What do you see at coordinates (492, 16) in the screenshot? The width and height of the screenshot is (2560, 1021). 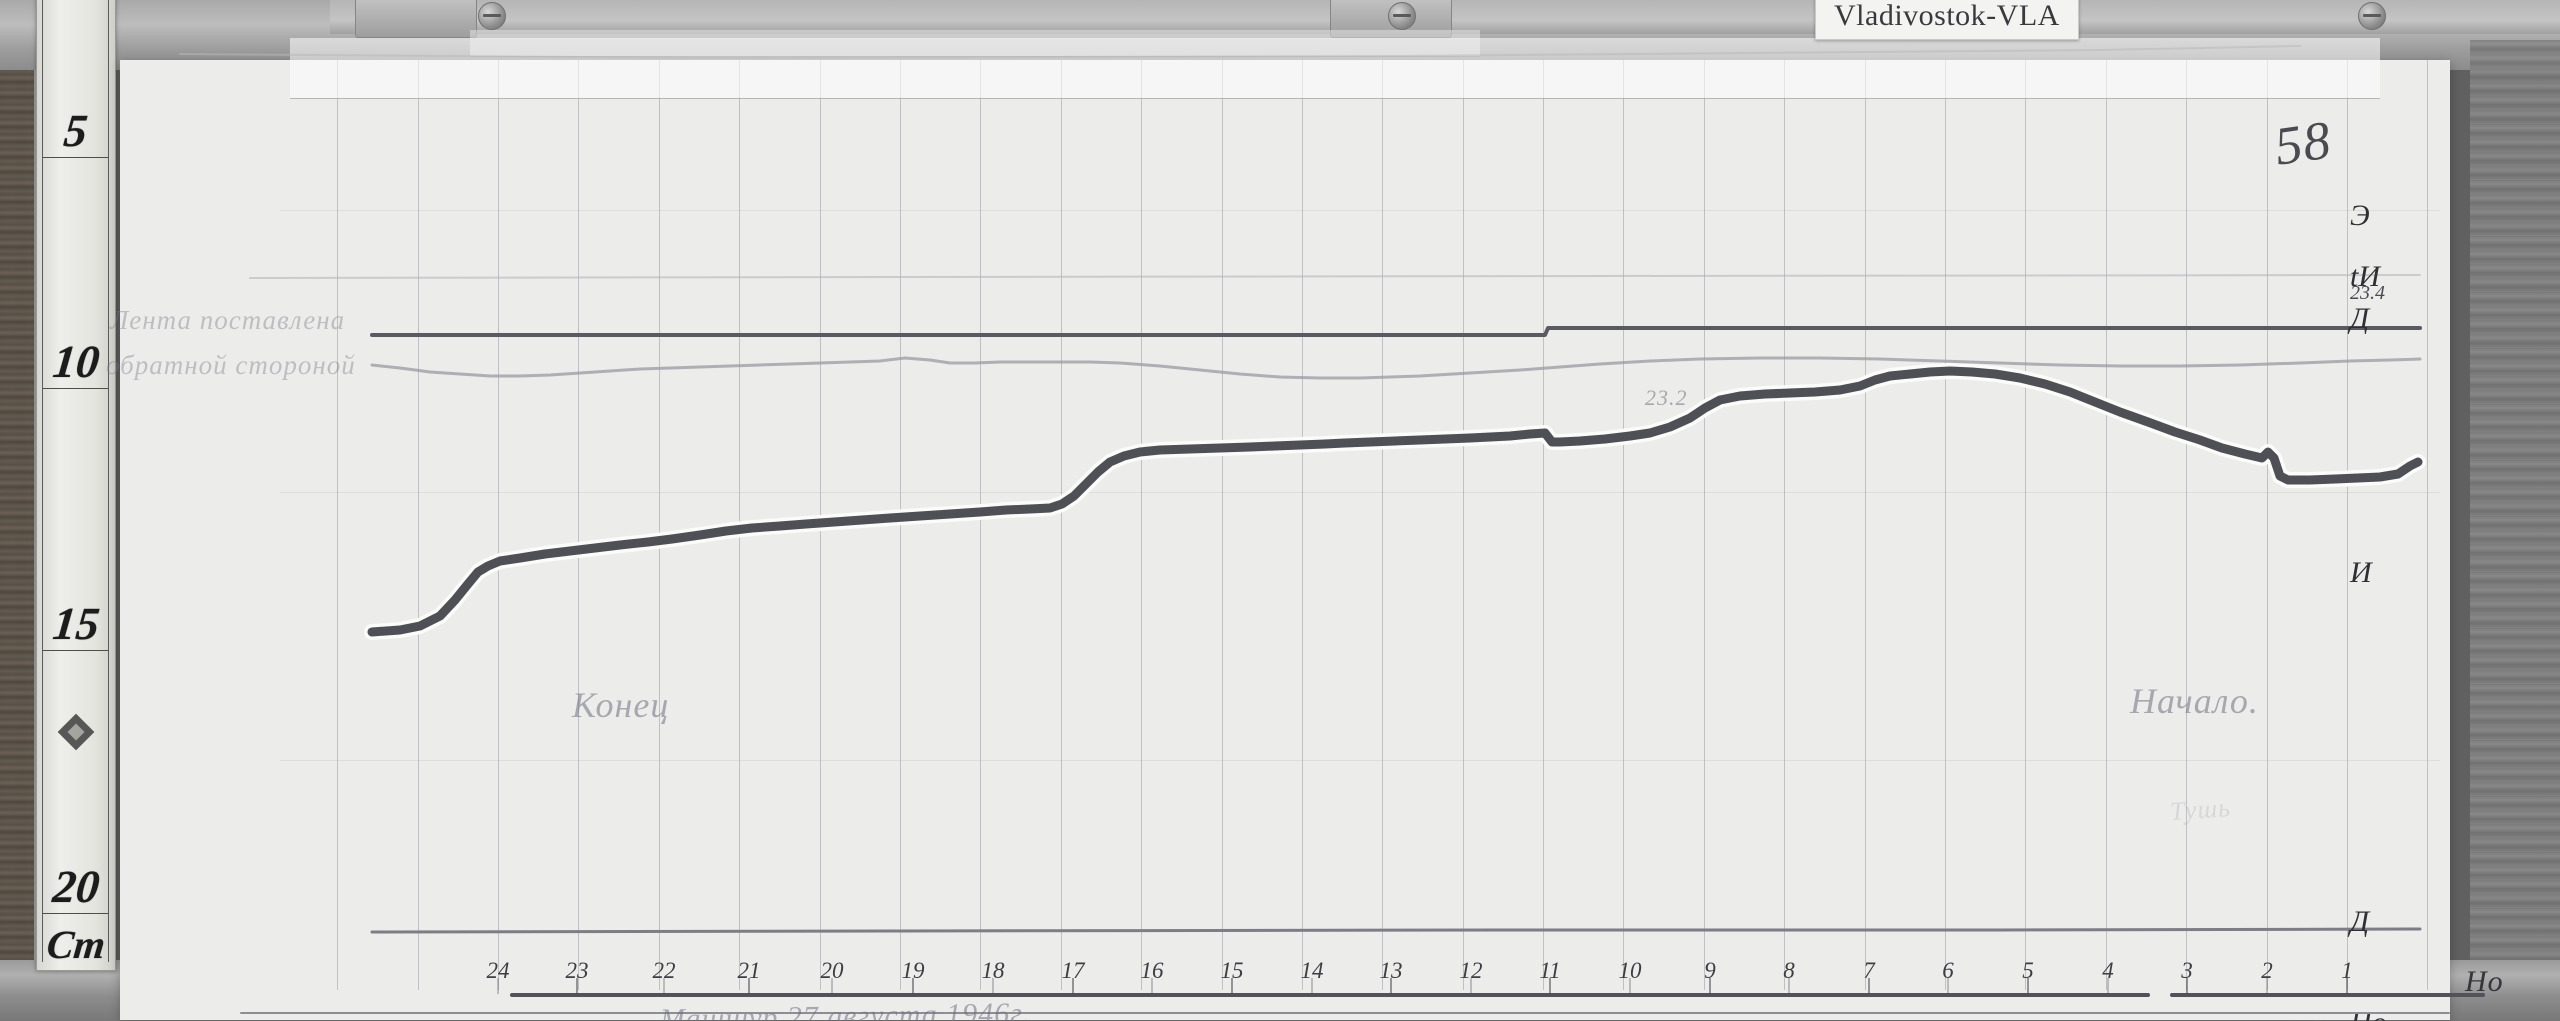 I see `screw-left` at bounding box center [492, 16].